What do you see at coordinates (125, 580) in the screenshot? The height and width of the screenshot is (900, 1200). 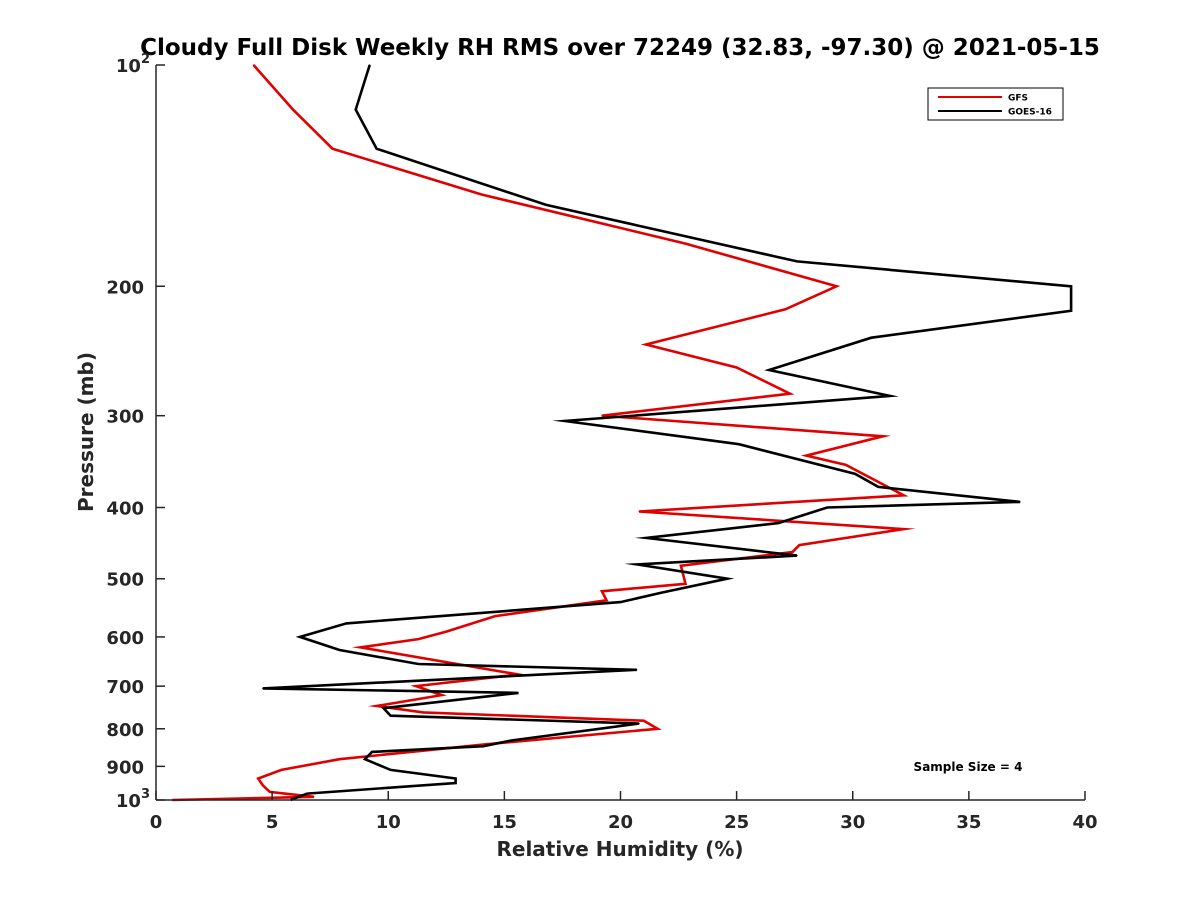 I see `y-tick-label: 500` at bounding box center [125, 580].